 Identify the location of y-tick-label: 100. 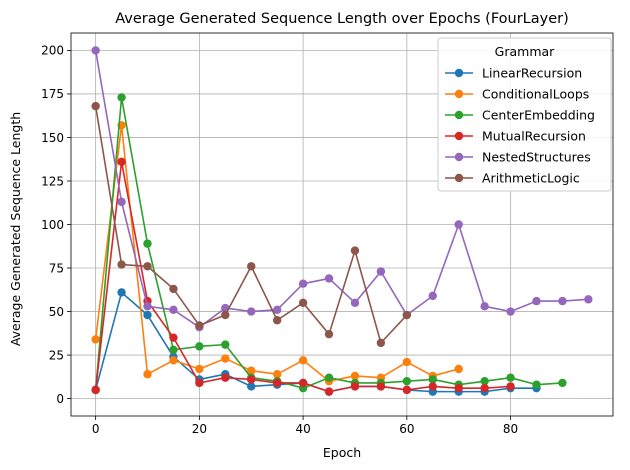
(52, 225).